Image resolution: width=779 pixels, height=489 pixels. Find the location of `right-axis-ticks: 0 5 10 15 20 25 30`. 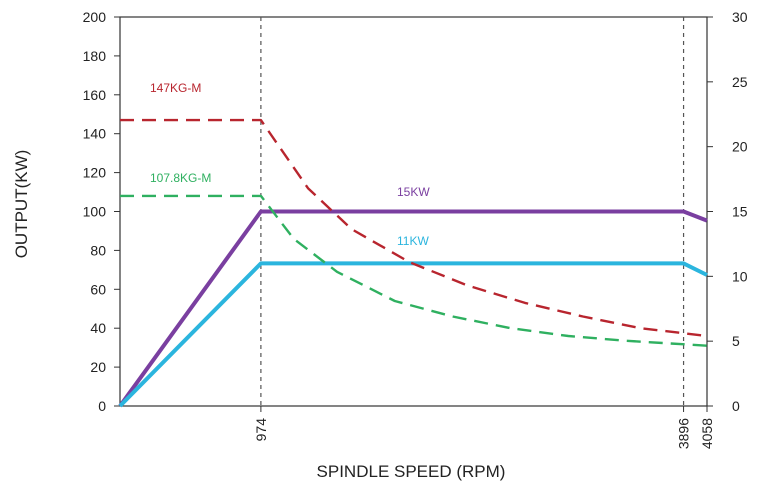

right-axis-ticks: 0 5 10 15 20 25 30 is located at coordinates (727, 211).